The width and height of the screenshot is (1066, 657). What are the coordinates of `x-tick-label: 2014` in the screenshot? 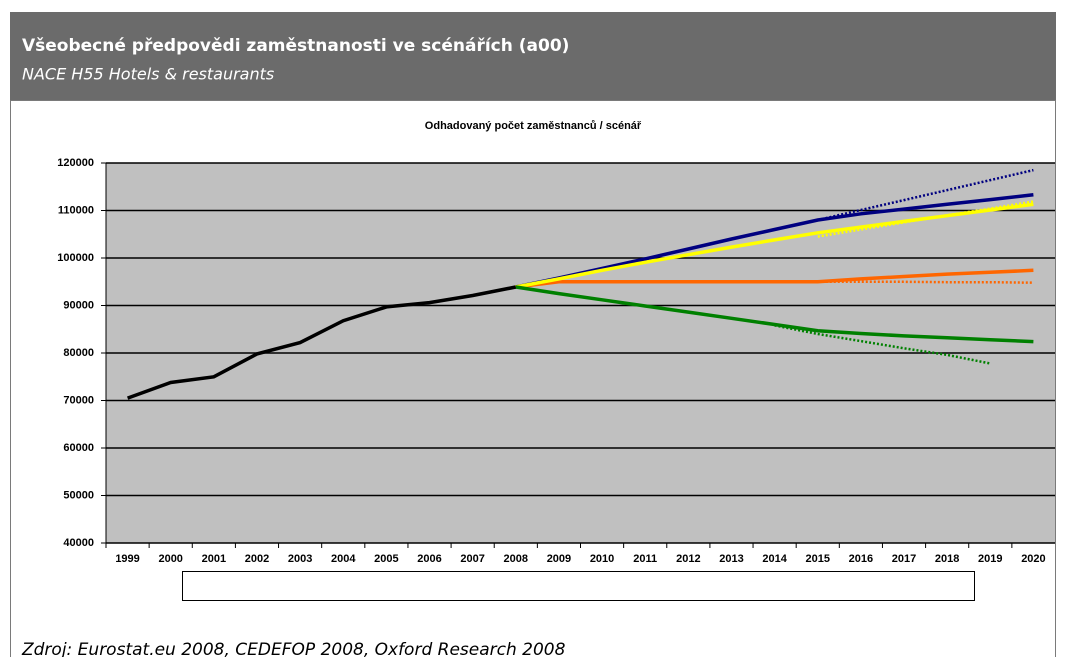 It's located at (774, 559).